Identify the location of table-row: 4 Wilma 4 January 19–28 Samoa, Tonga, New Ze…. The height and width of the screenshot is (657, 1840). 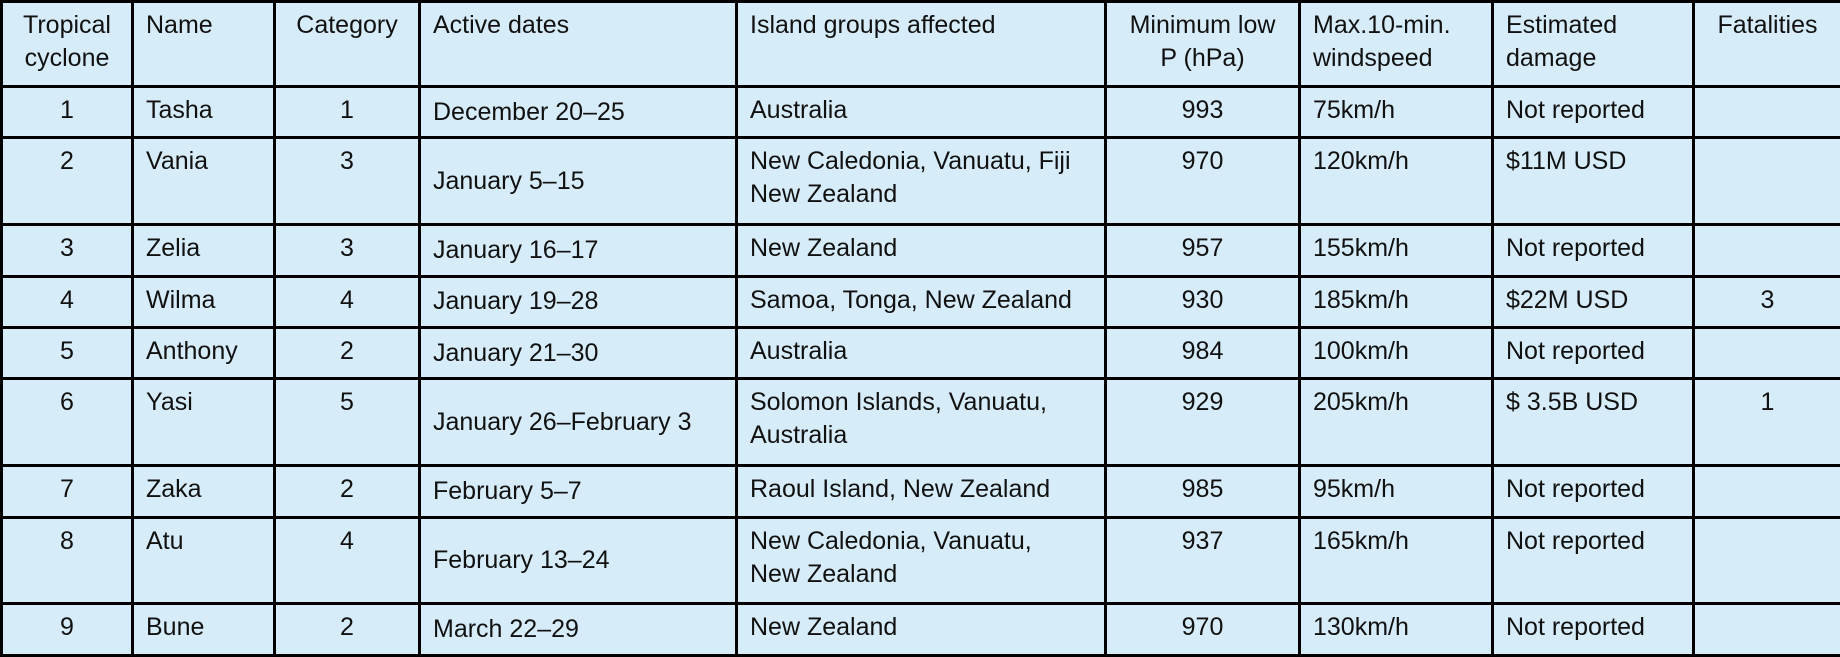
(920, 302).